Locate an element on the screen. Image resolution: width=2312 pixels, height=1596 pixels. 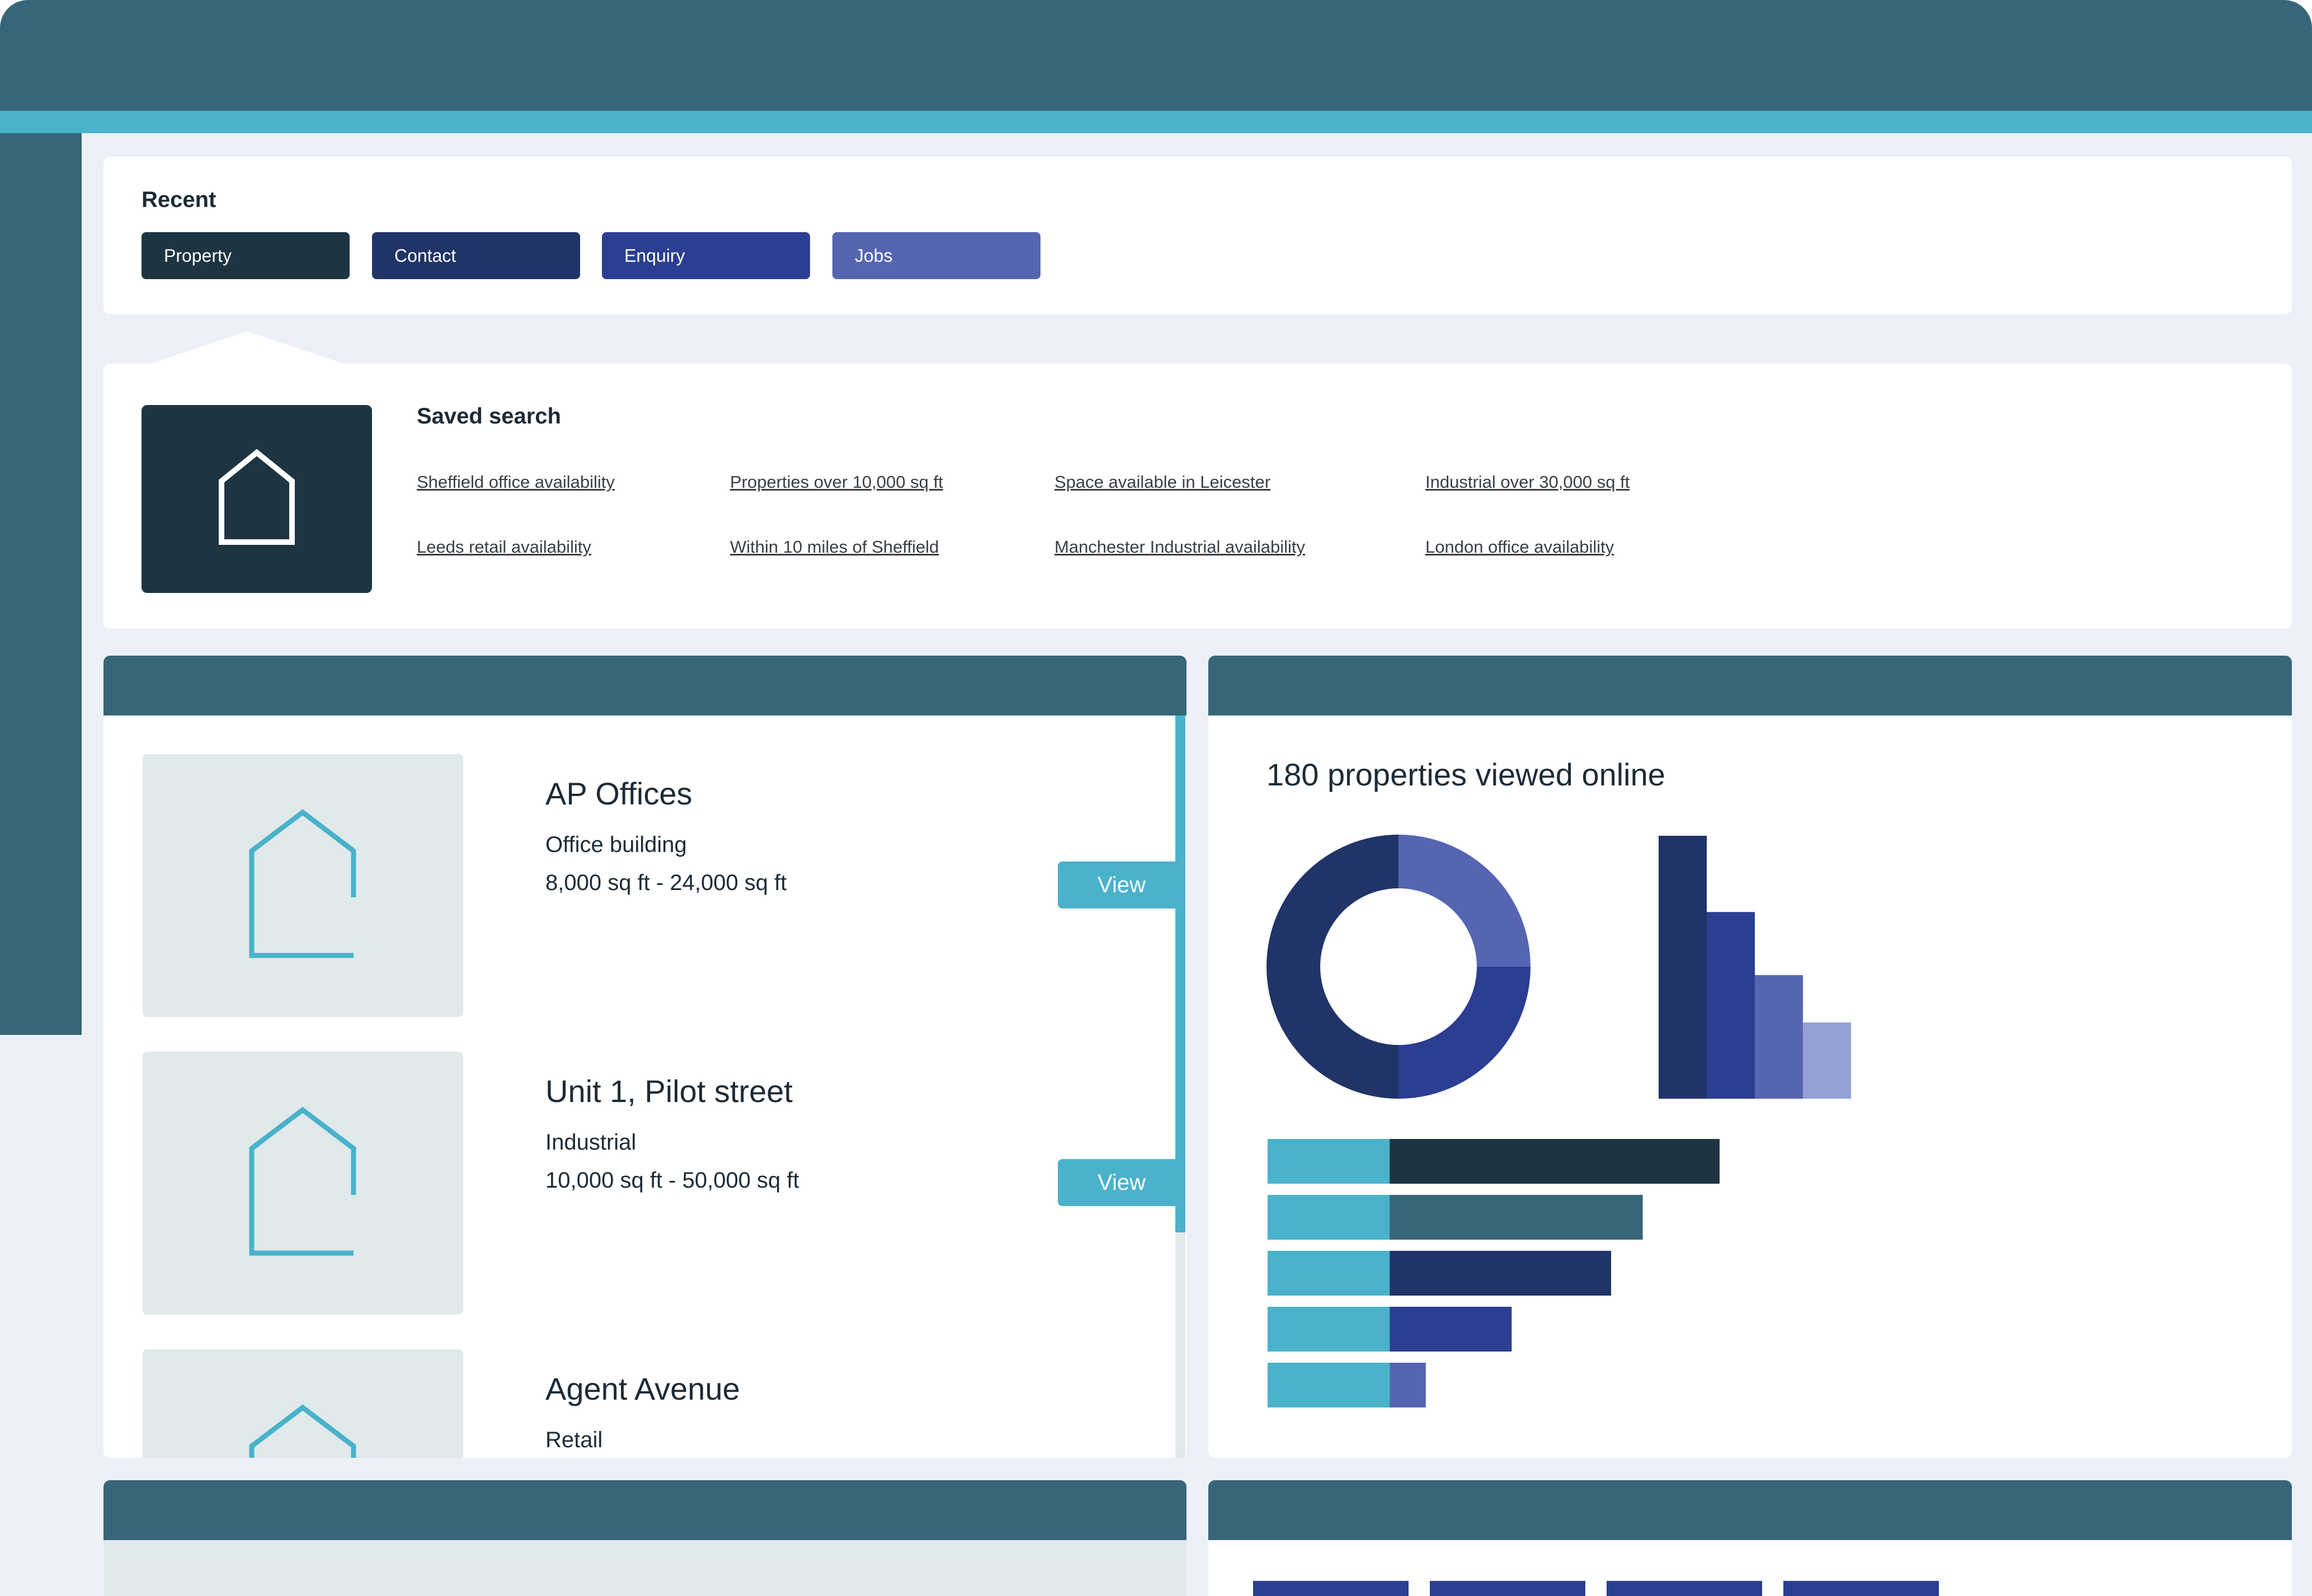
recent-heading: Recent is located at coordinates (179, 199).